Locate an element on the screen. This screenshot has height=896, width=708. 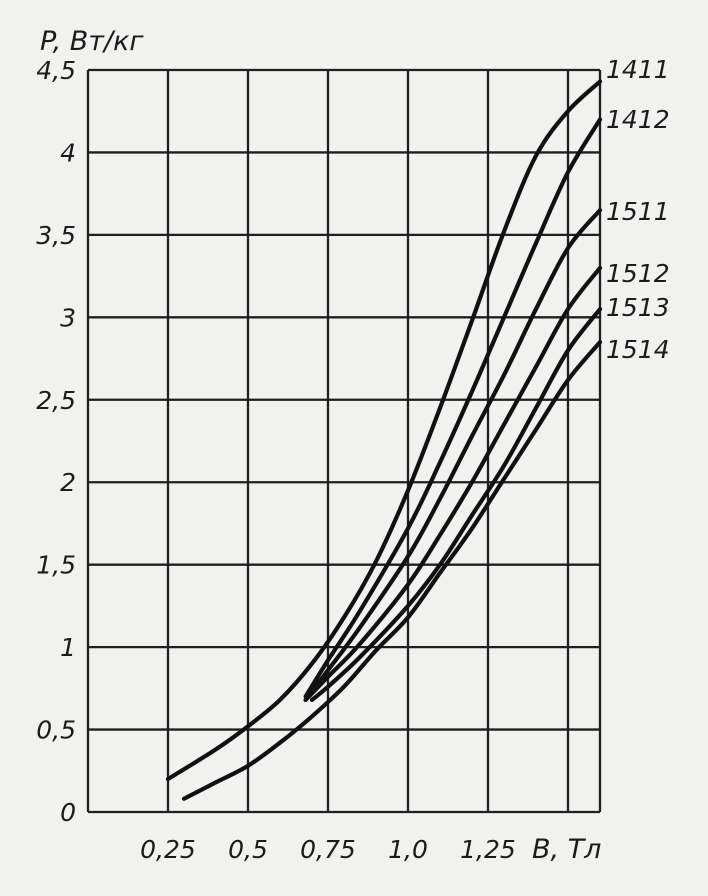
y-tick-label: 0,5 is located at coordinates (56, 730).